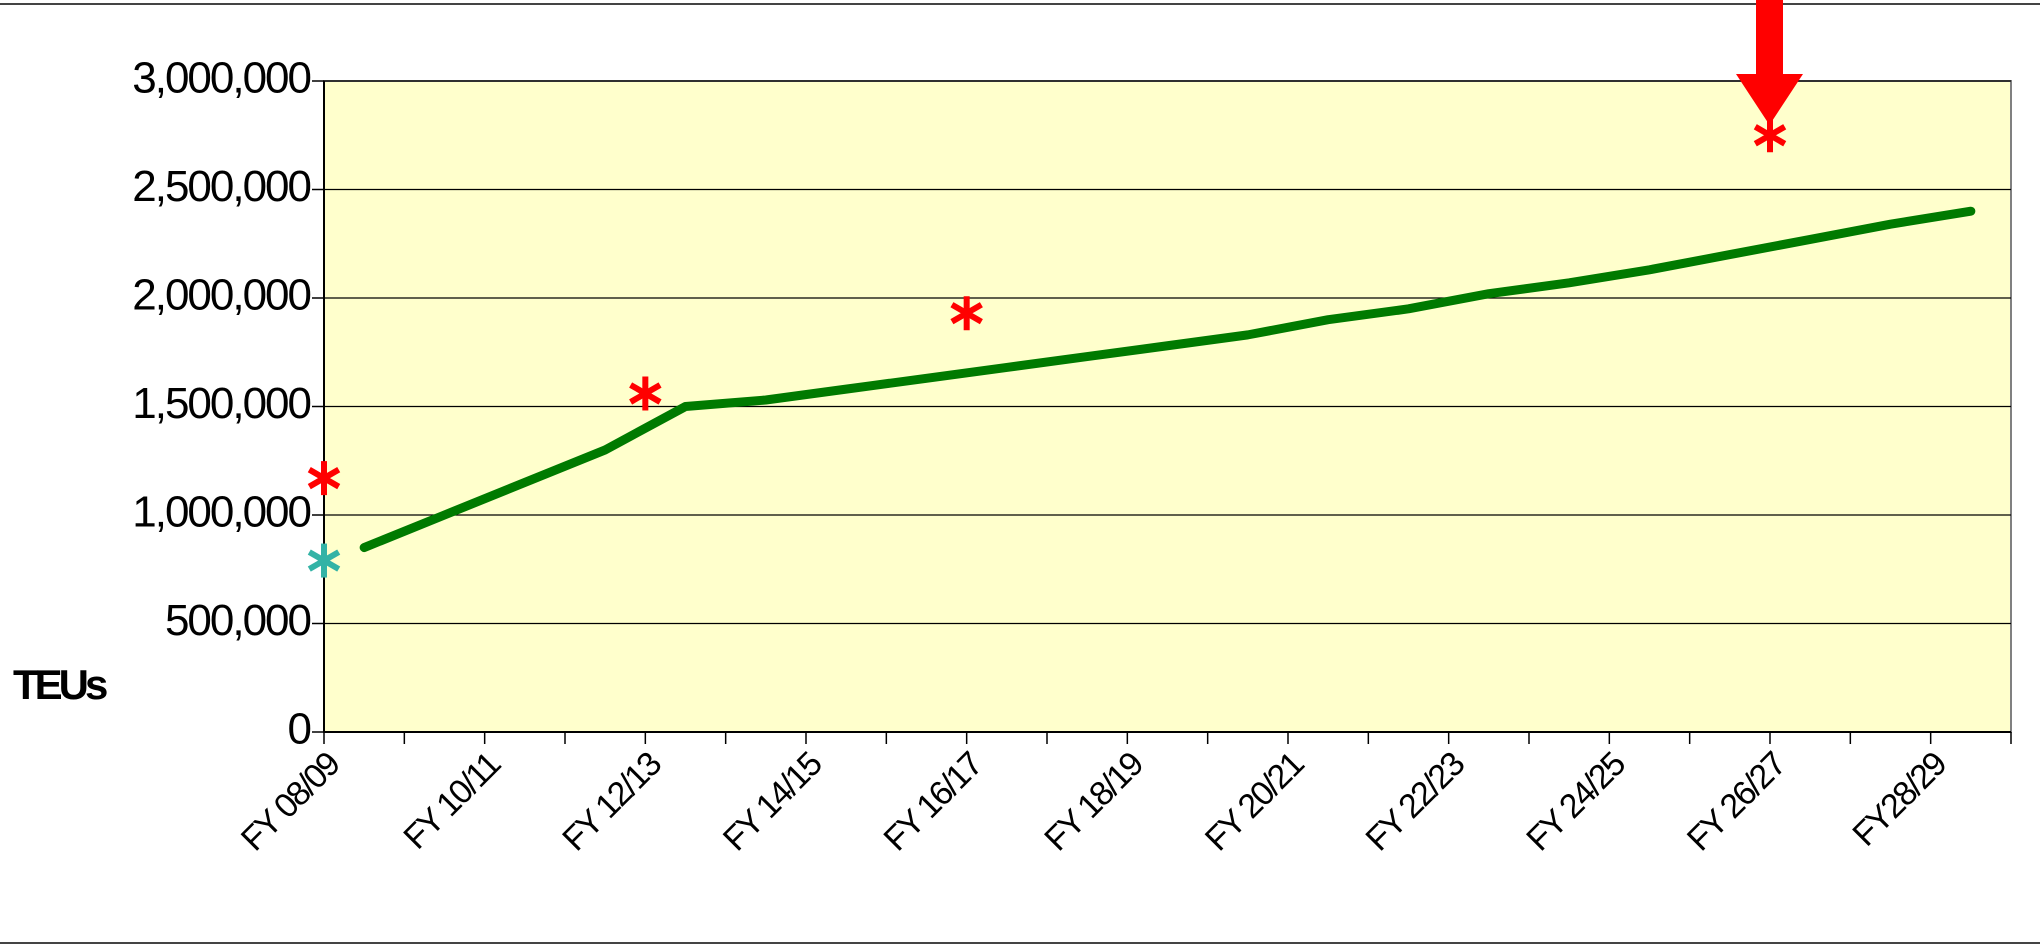 This screenshot has width=2040, height=947. Describe the element at coordinates (299, 729) in the screenshot. I see `y-tick-label: 0` at that location.